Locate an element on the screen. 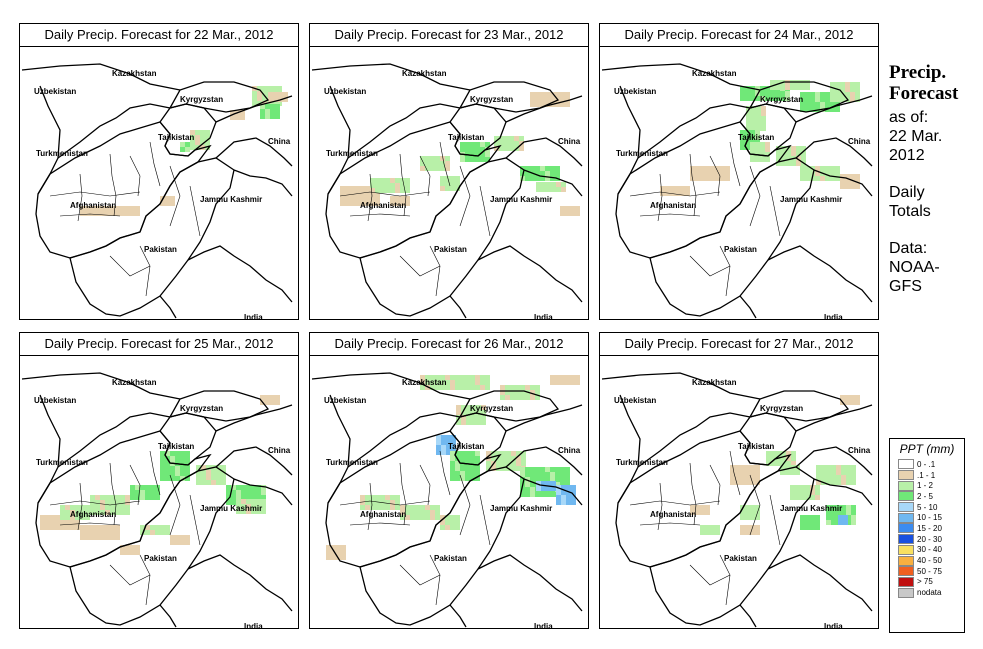  legend-item: 2 - 5 is located at coordinates (931, 496).